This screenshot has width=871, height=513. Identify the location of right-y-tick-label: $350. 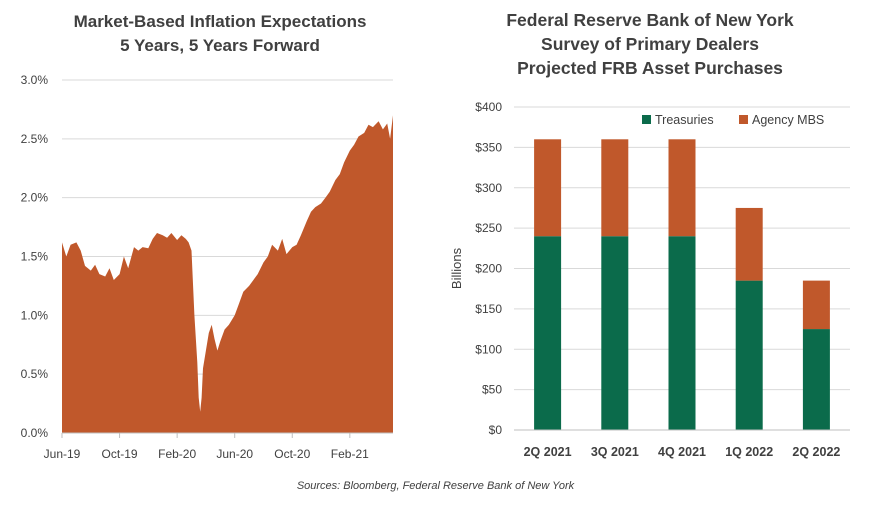
(488, 147).